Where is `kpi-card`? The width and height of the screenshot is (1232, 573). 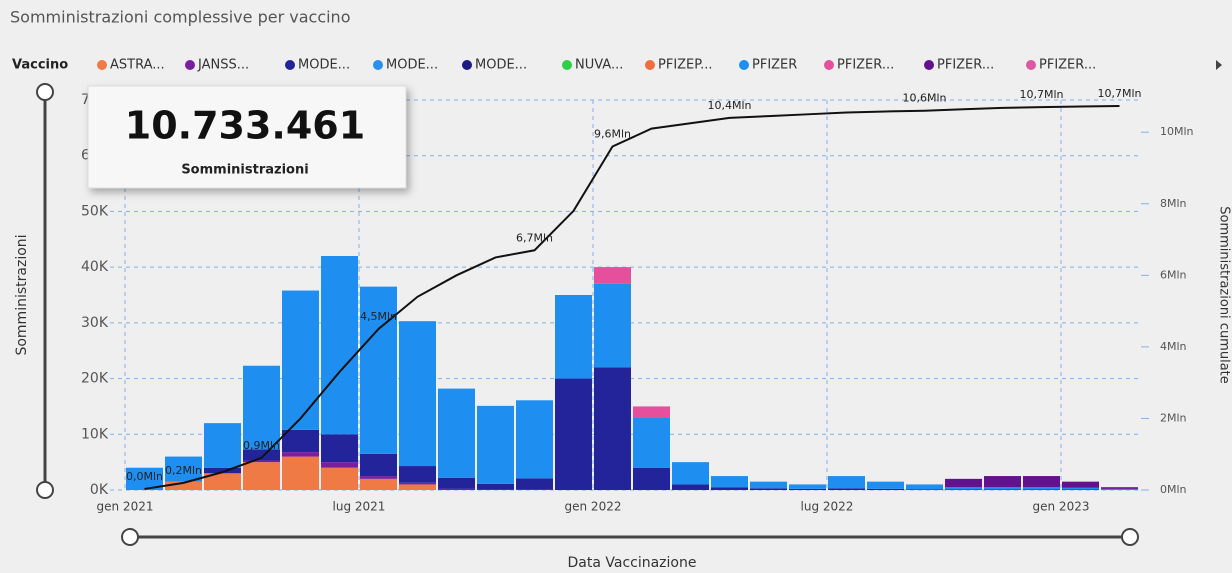
kpi-card is located at coordinates (247, 137).